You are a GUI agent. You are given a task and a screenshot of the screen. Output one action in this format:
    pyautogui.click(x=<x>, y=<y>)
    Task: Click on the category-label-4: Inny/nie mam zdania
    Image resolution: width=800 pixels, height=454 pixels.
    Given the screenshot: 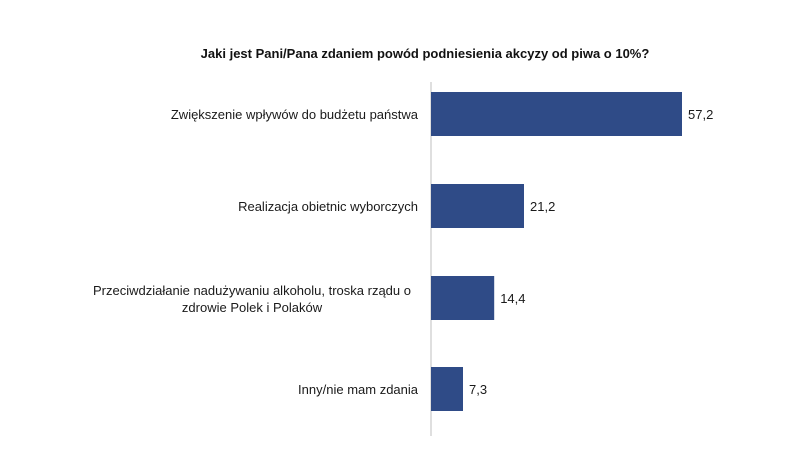 What is the action you would take?
    pyautogui.click(x=358, y=389)
    